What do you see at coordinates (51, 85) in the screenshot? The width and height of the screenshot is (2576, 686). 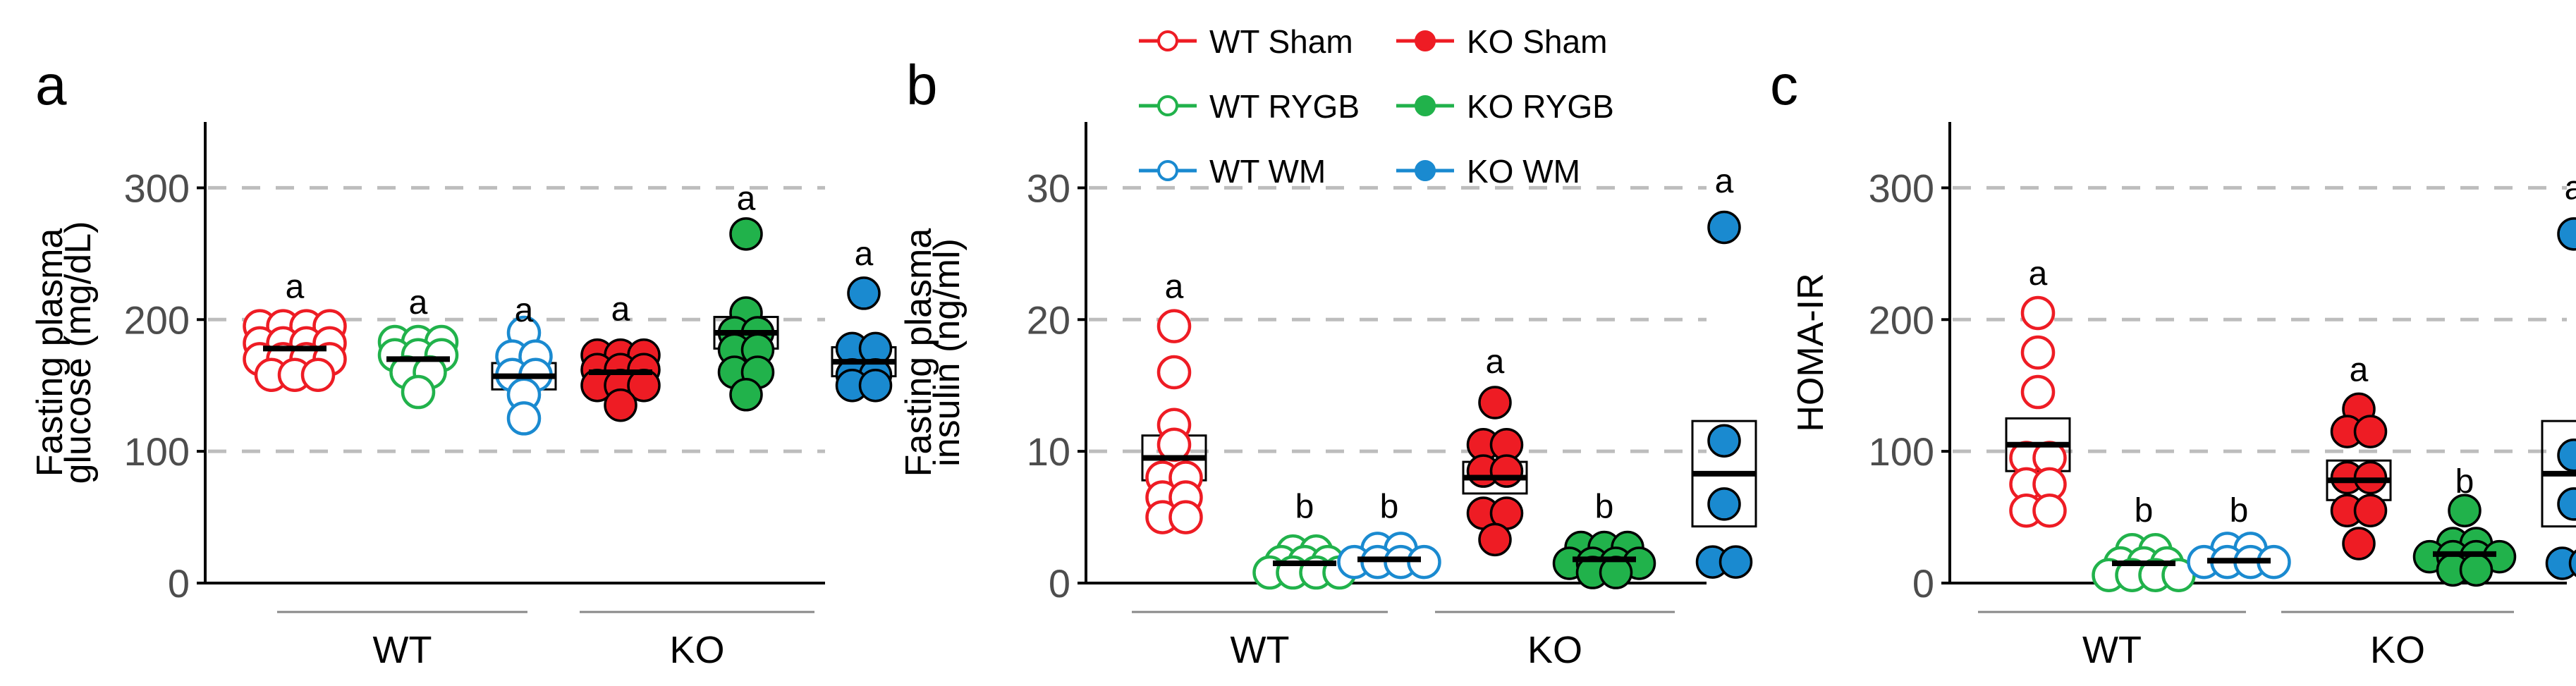 I see `panel-label: a` at bounding box center [51, 85].